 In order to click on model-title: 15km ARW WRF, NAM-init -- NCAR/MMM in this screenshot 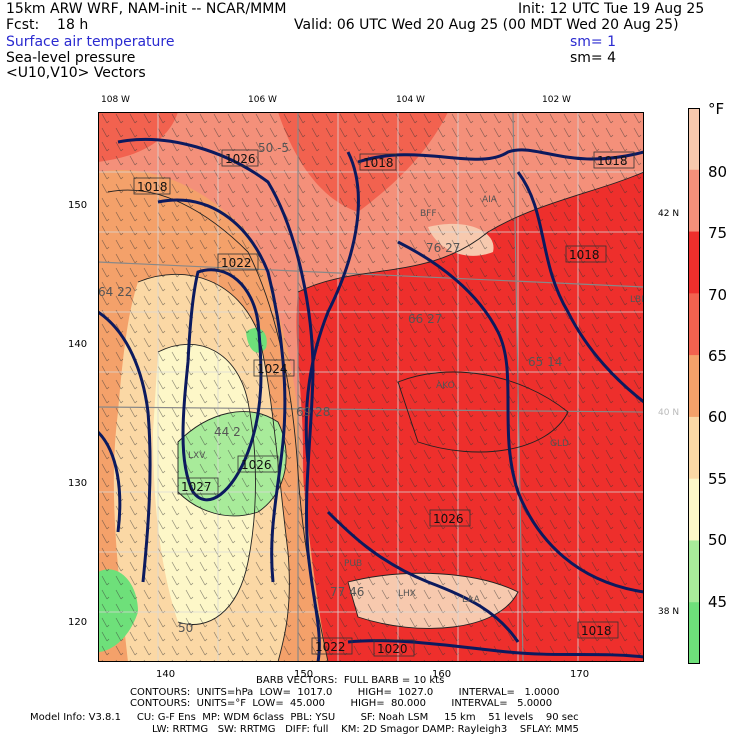, I will do `click(146, 9)`.